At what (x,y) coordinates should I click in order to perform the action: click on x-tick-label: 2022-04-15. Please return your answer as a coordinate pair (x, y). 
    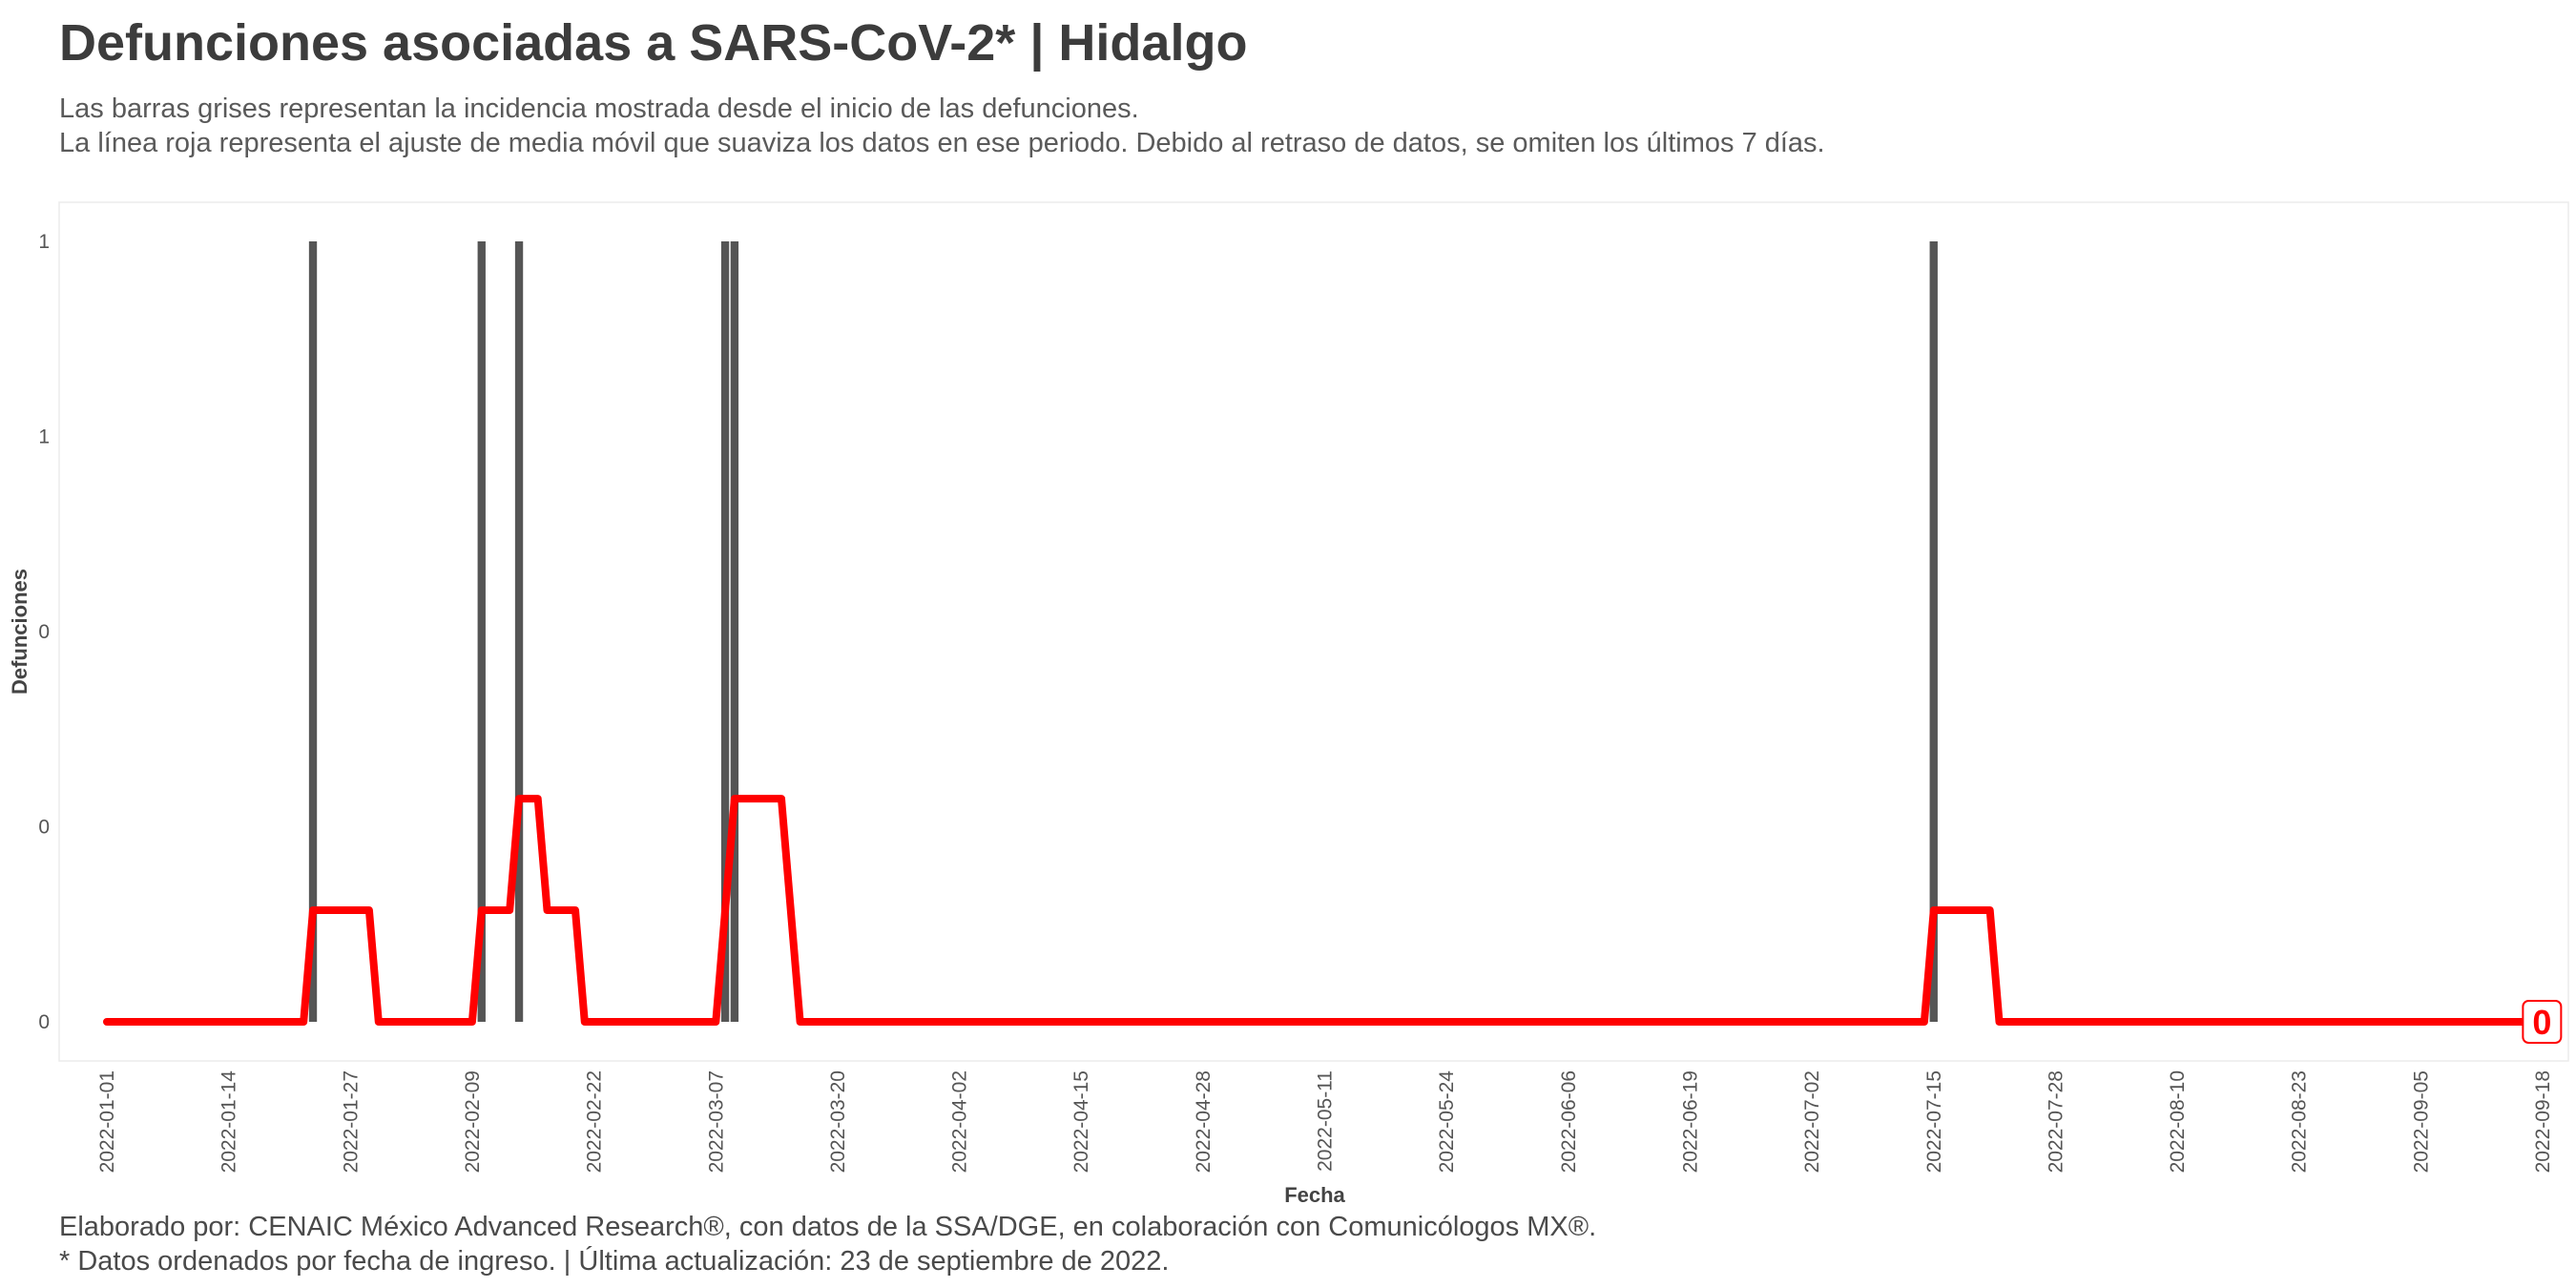
    Looking at the image, I should click on (1081, 1121).